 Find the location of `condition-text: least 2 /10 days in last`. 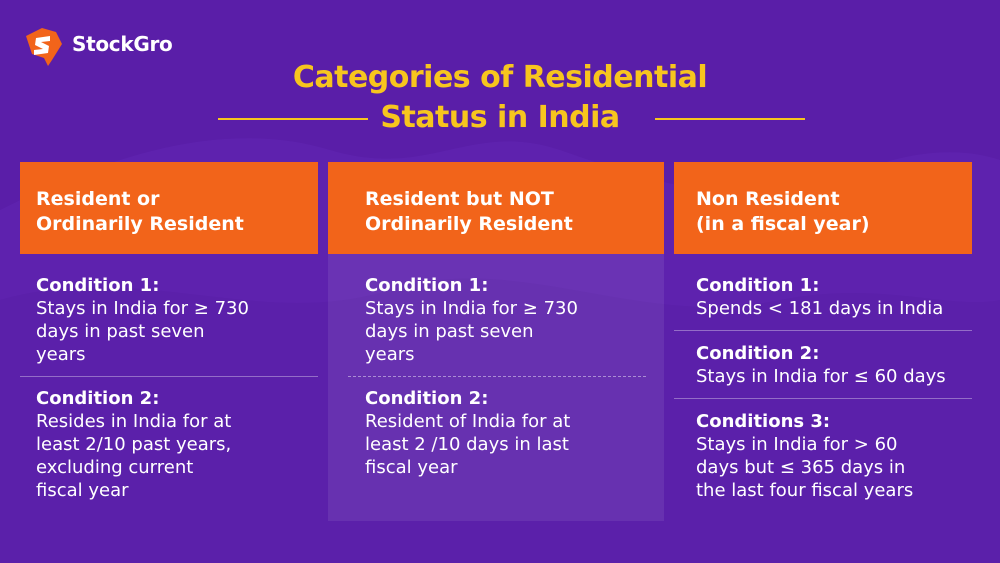

condition-text: least 2 /10 days in last is located at coordinates (467, 444).